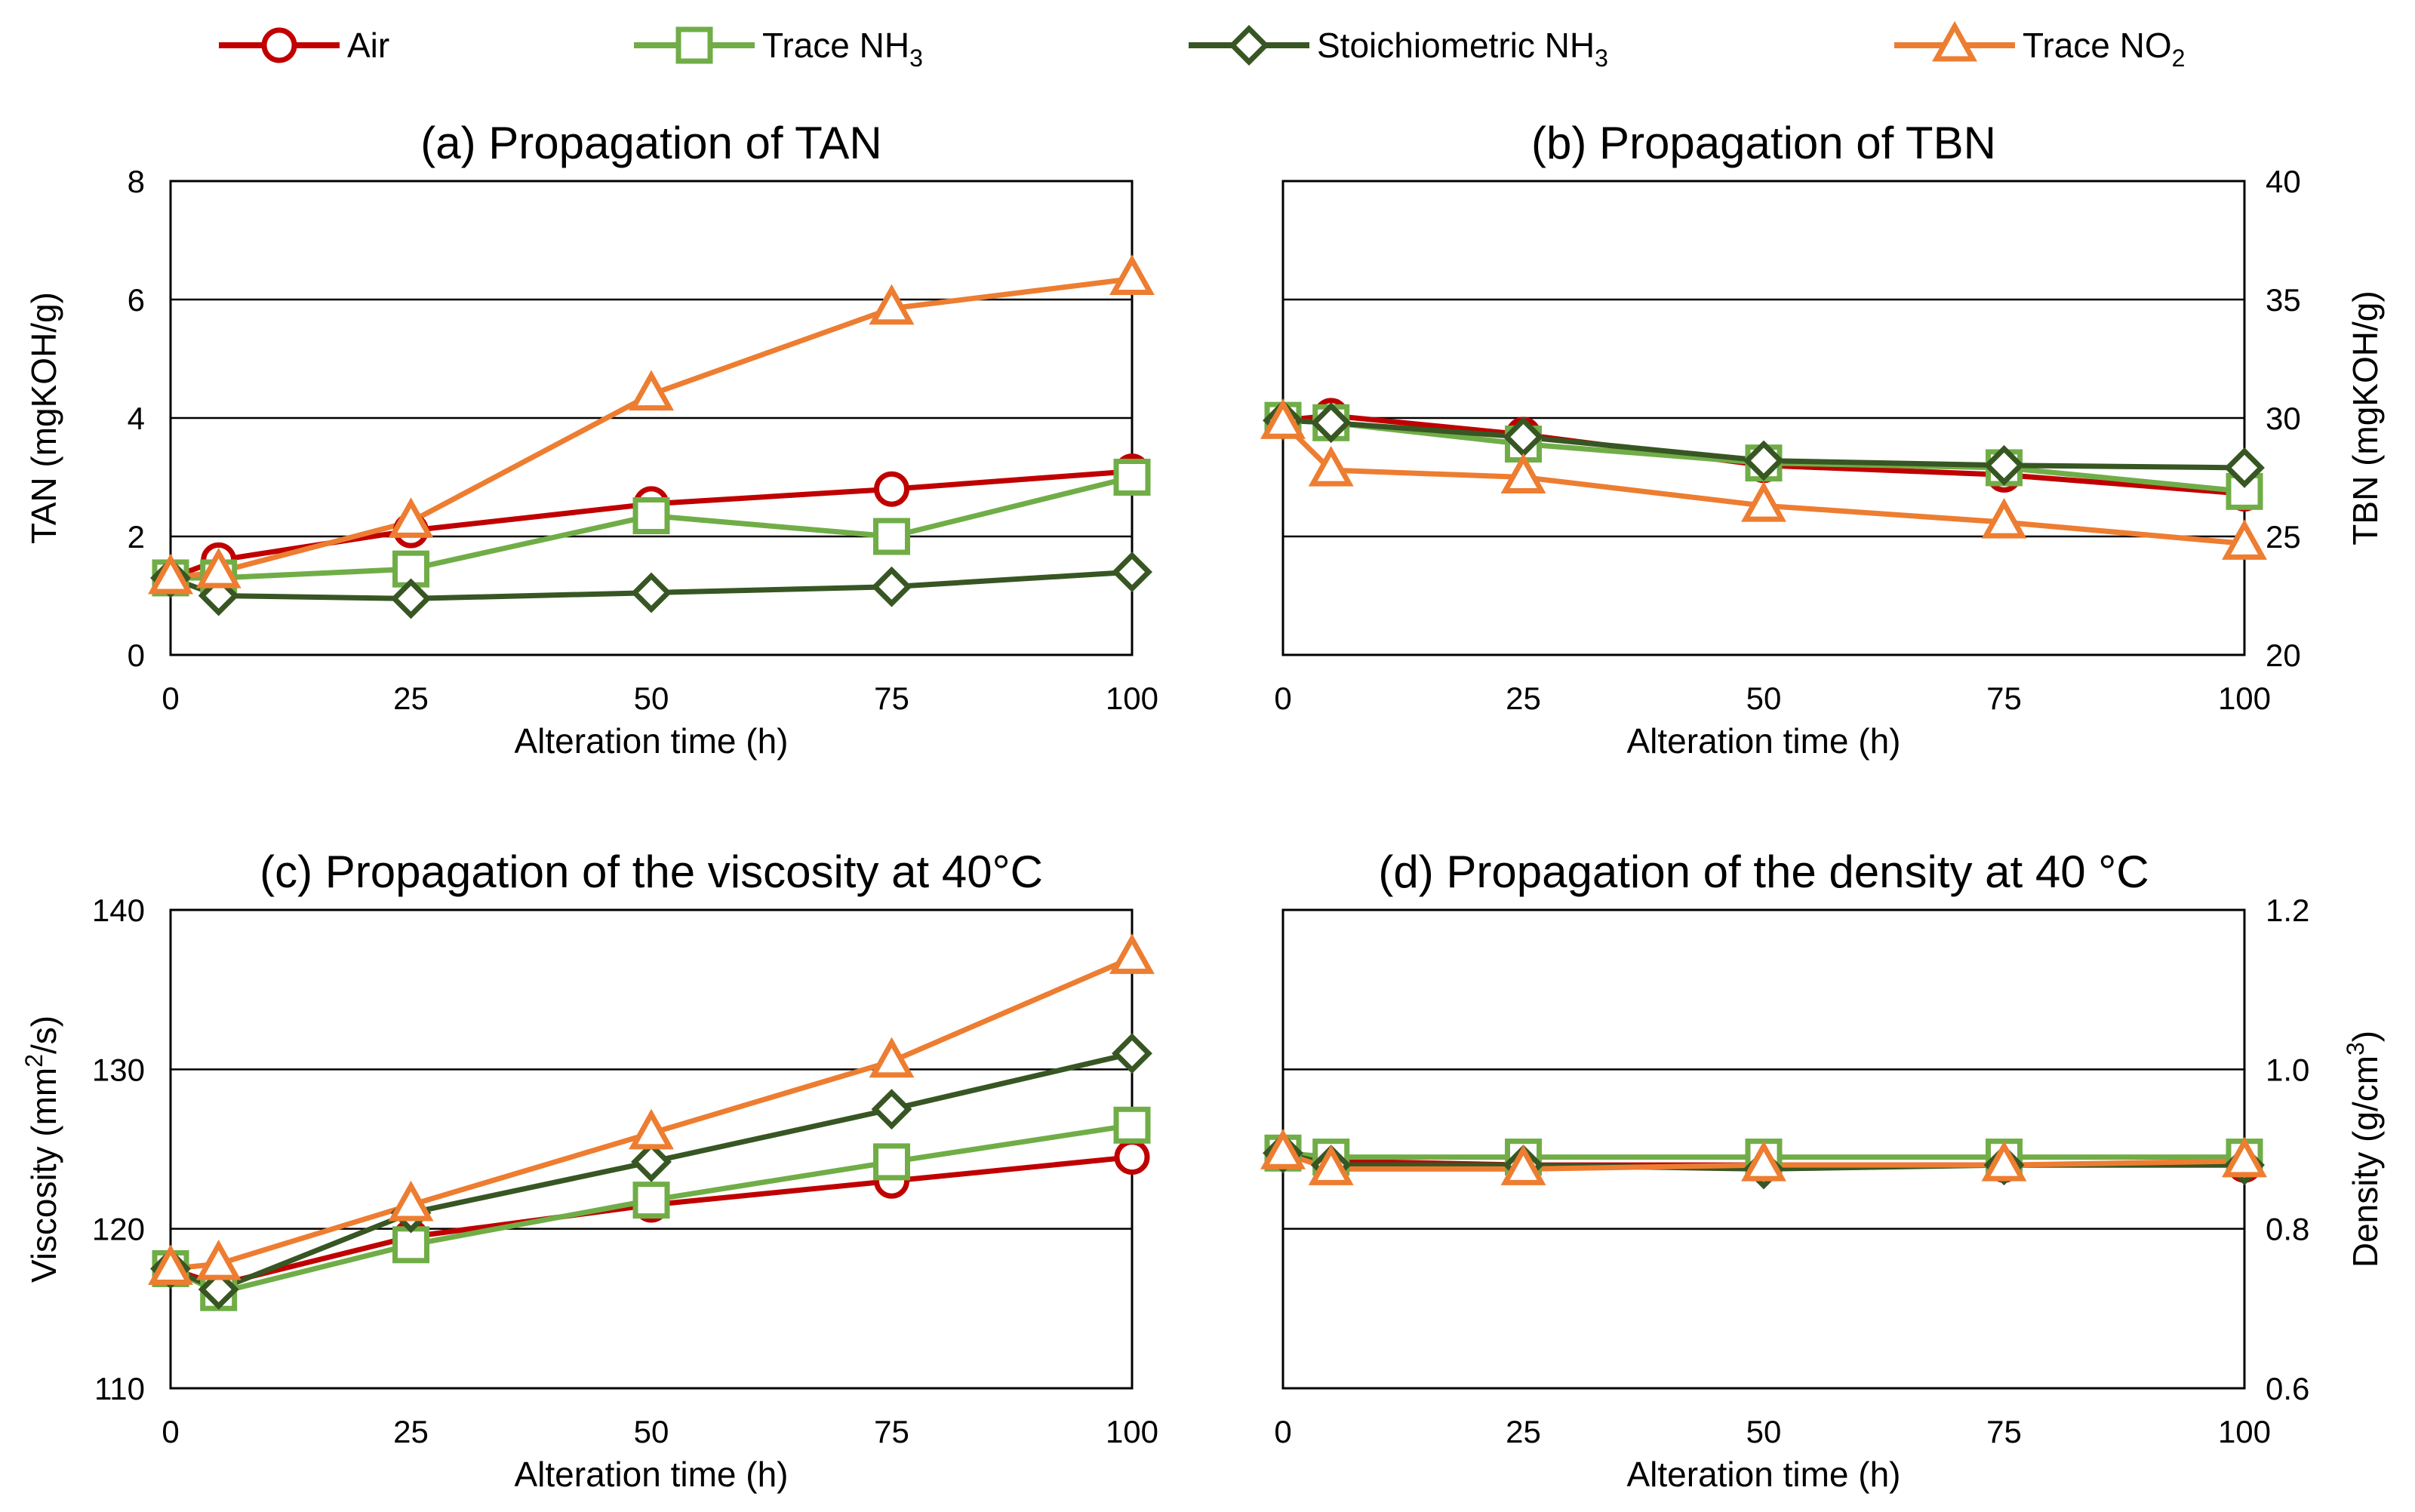  Describe the element at coordinates (651, 418) in the screenshot. I see `plot-frame` at that location.